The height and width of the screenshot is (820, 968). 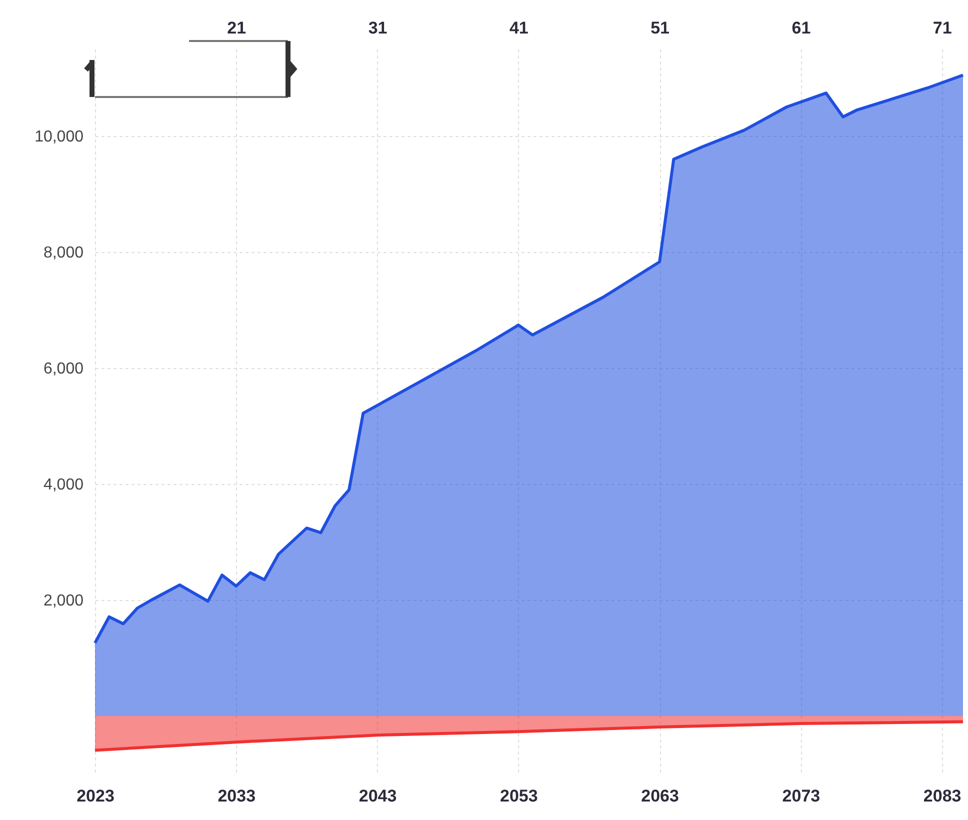 I want to click on x2-tick-label: 41, so click(x=518, y=28).